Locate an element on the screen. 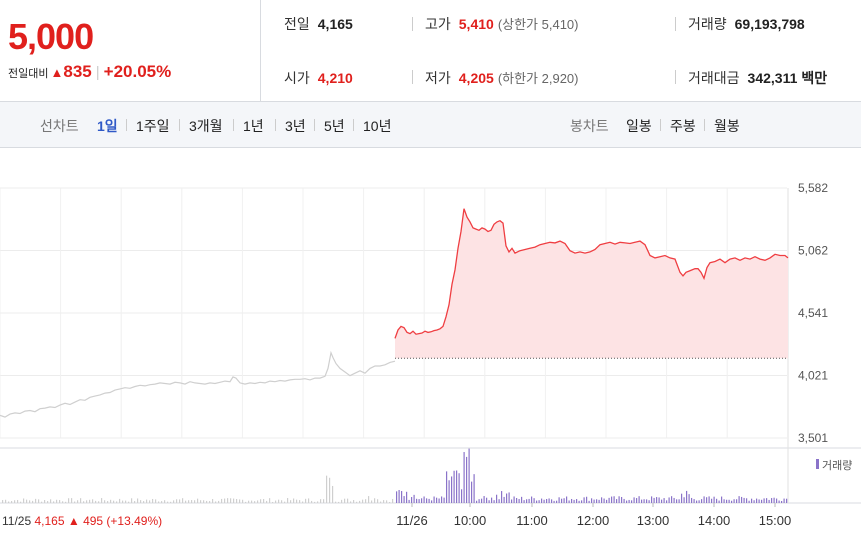  change-value: 835 is located at coordinates (77, 71).